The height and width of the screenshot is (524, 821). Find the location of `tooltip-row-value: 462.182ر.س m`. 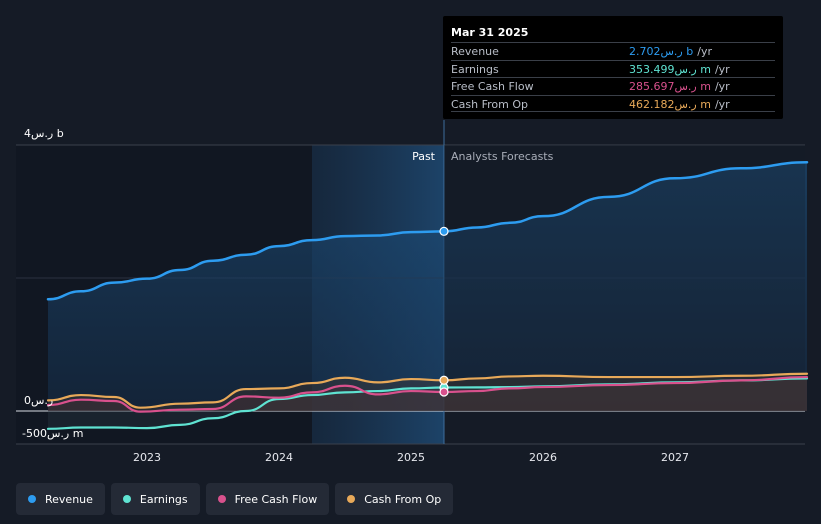

tooltip-row-value: 462.182ر.س m is located at coordinates (670, 104).